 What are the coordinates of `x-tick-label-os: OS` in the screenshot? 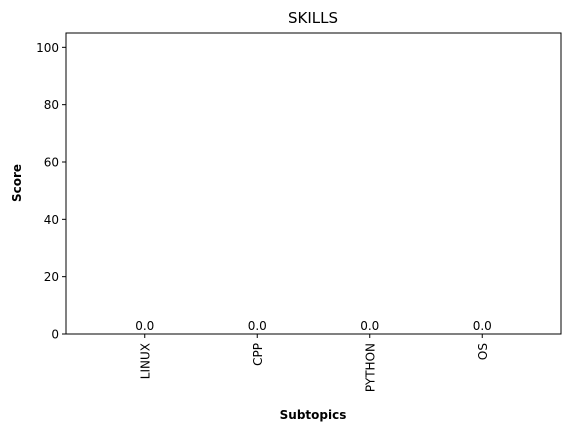 It's located at (483, 351).